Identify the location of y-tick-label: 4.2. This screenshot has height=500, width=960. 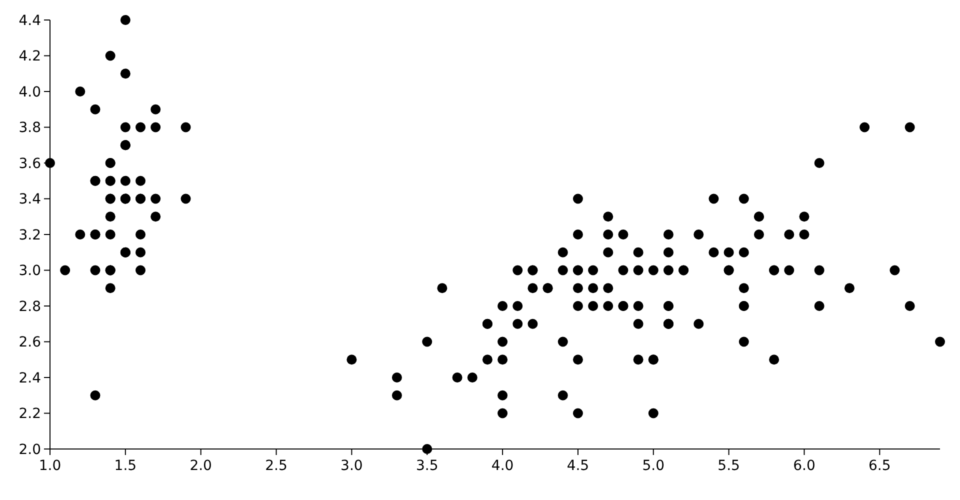
(29, 56).